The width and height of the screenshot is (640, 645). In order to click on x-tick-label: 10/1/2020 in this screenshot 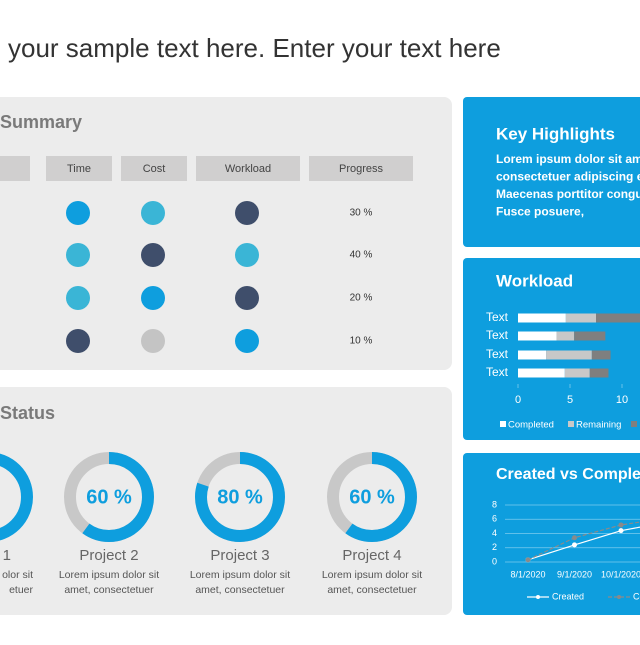, I will do `click(620, 574)`.